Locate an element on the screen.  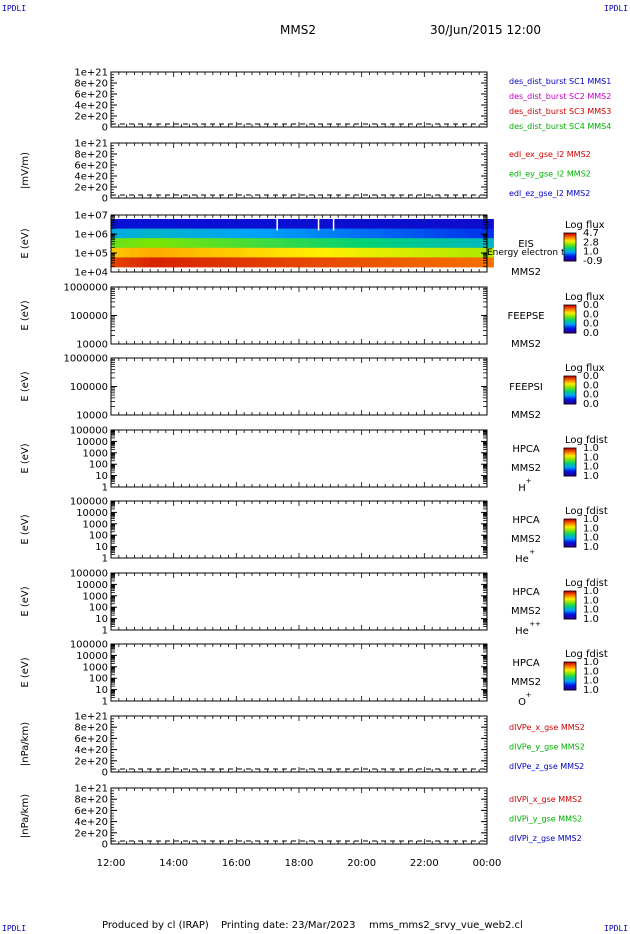
x-tick-label: 18:00 is located at coordinates (299, 863).